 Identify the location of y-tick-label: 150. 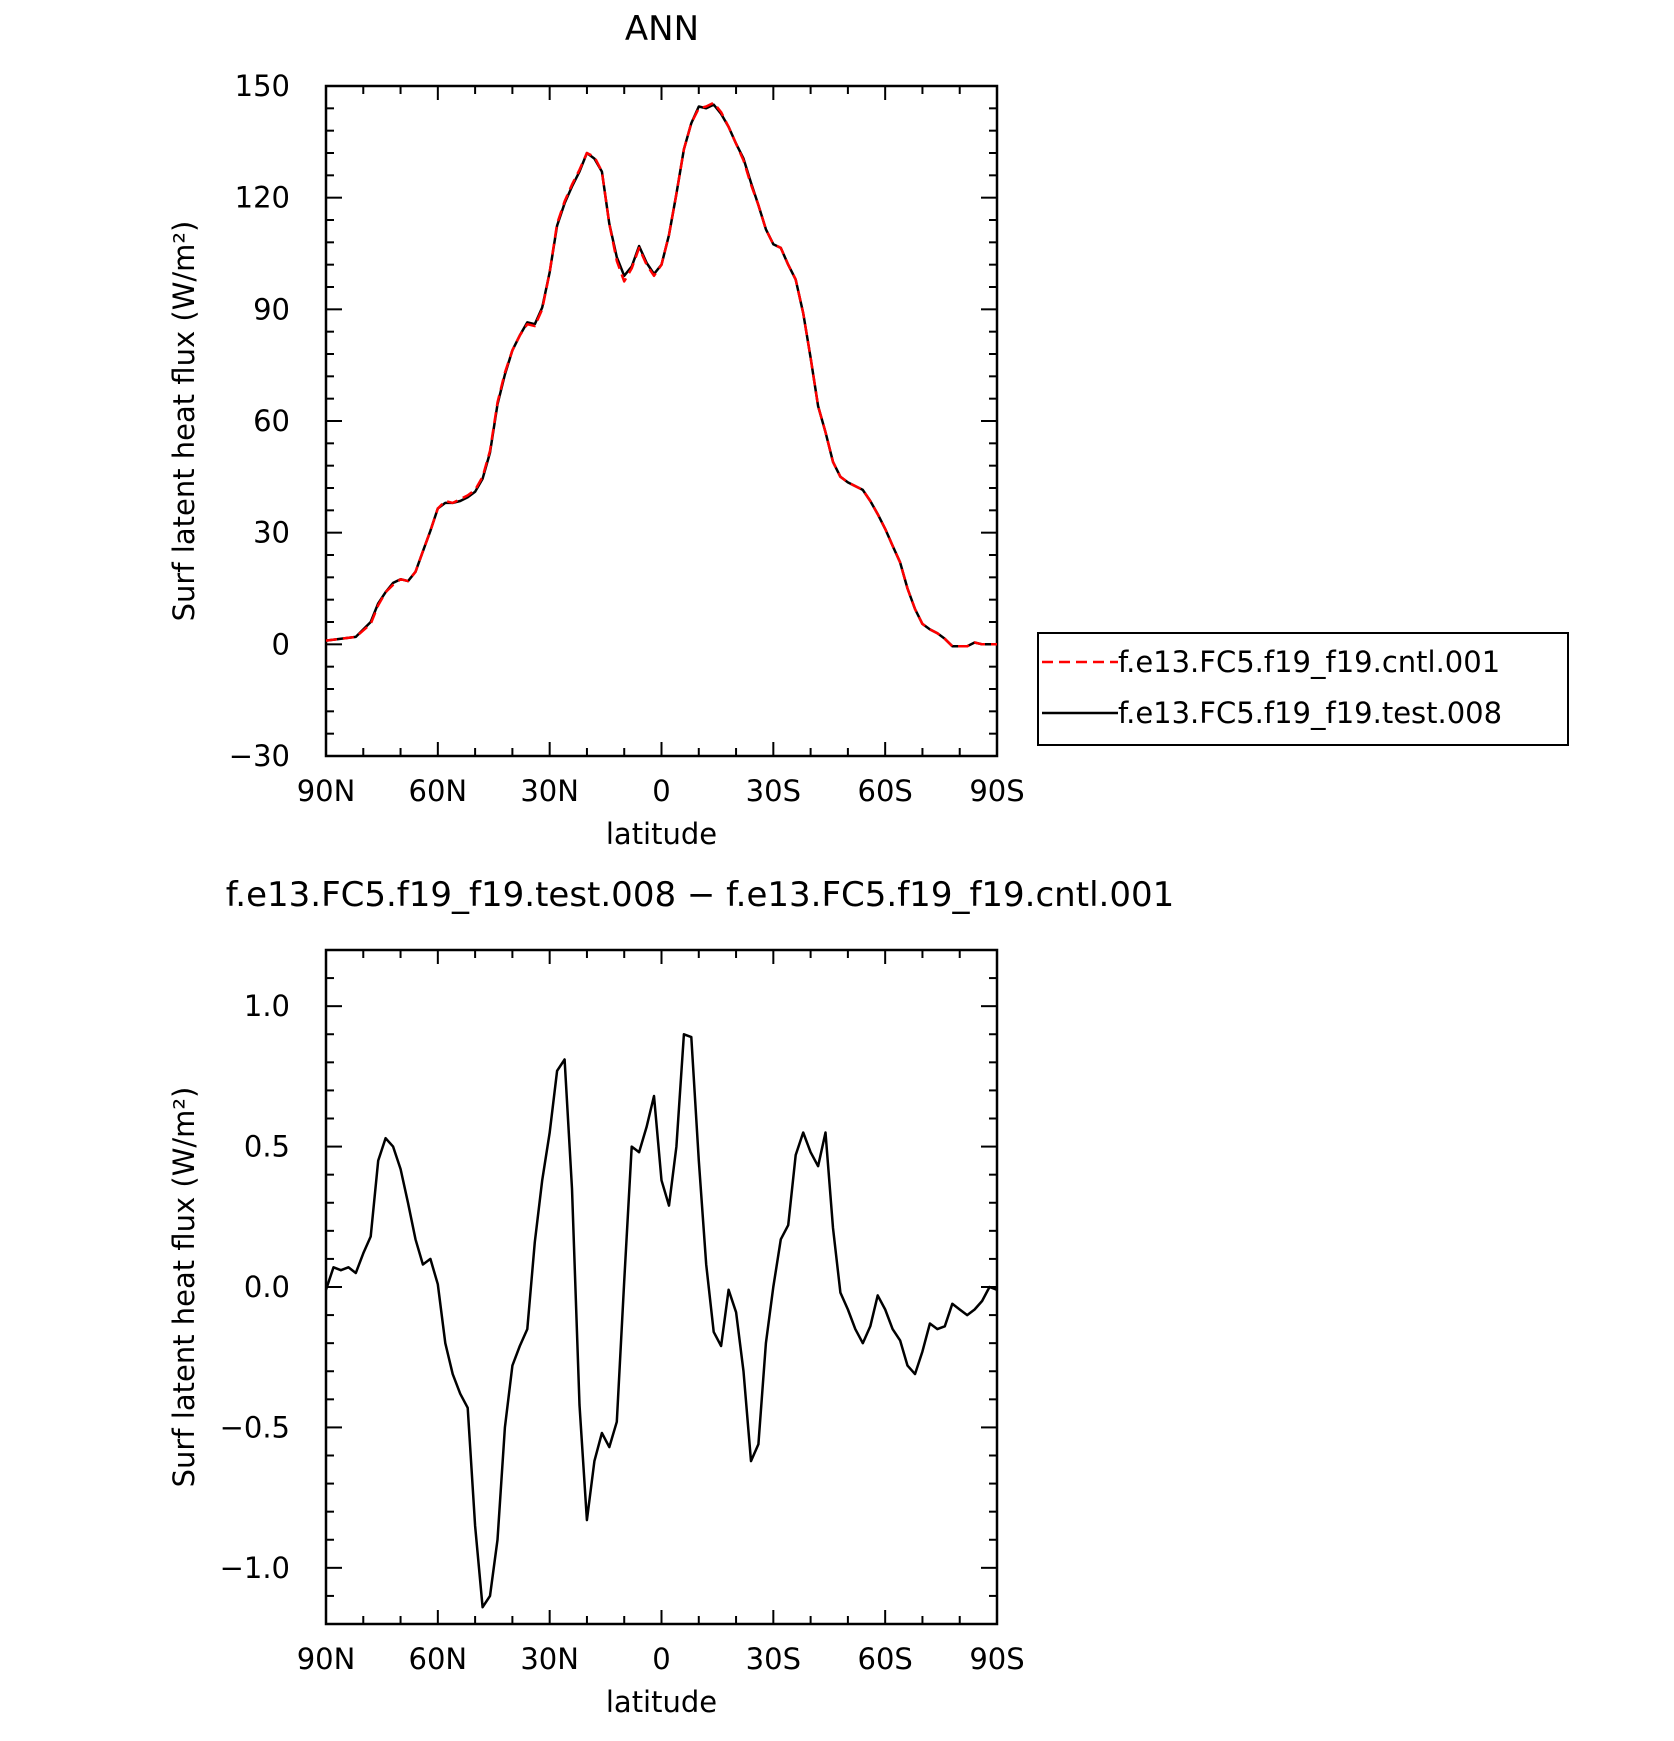
(262, 86).